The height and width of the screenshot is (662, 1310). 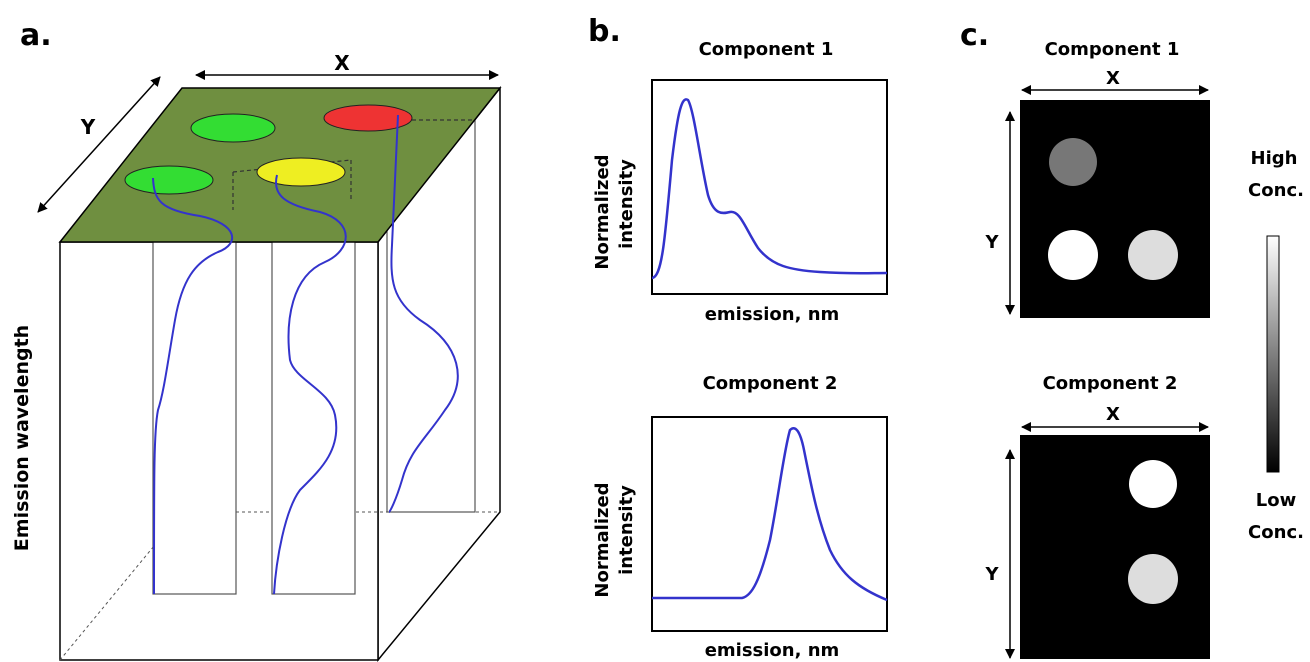 What do you see at coordinates (626, 204) in the screenshot?
I see `plot-1-ylabel-2: intensity` at bounding box center [626, 204].